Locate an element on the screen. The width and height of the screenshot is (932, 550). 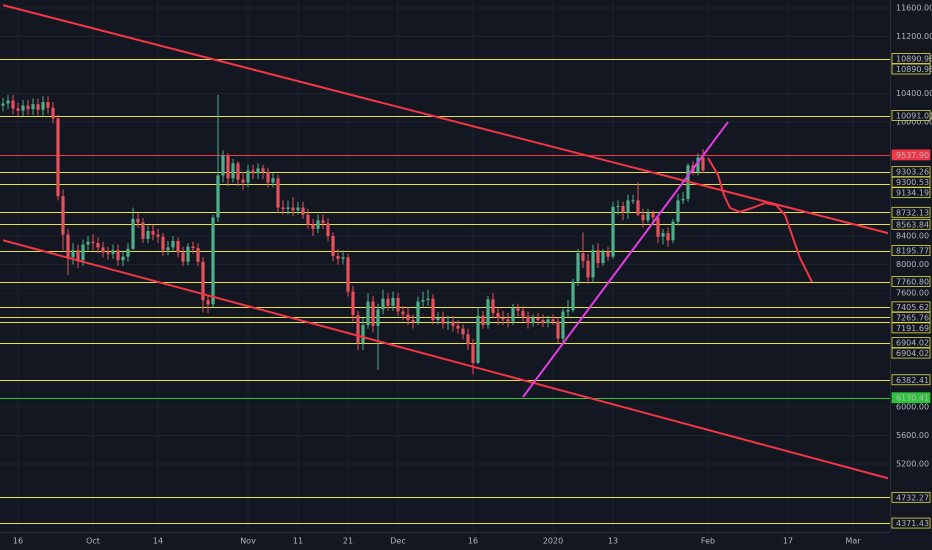
x-tick-label: 11 is located at coordinates (298, 541).